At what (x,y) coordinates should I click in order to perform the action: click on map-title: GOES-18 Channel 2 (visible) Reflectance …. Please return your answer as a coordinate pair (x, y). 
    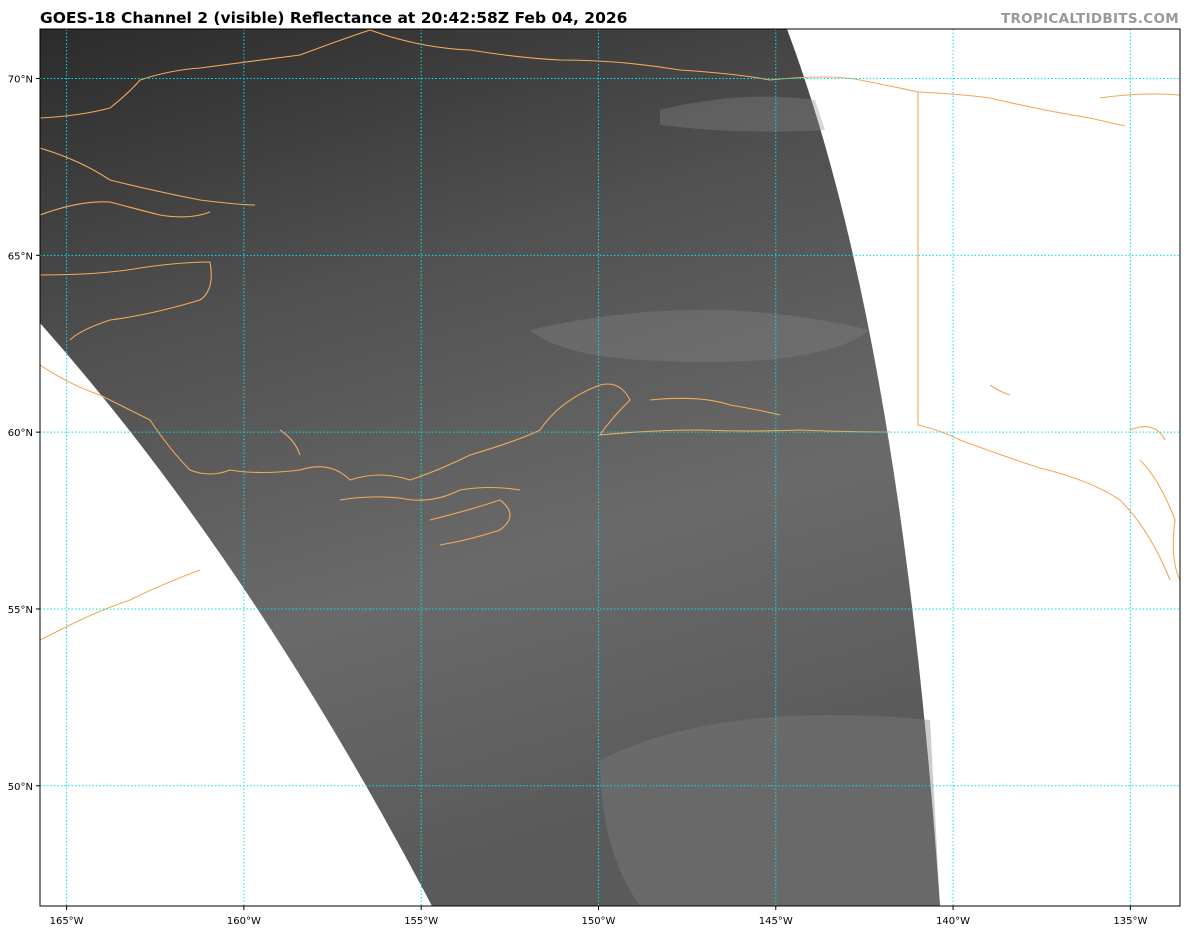
    Looking at the image, I should click on (334, 18).